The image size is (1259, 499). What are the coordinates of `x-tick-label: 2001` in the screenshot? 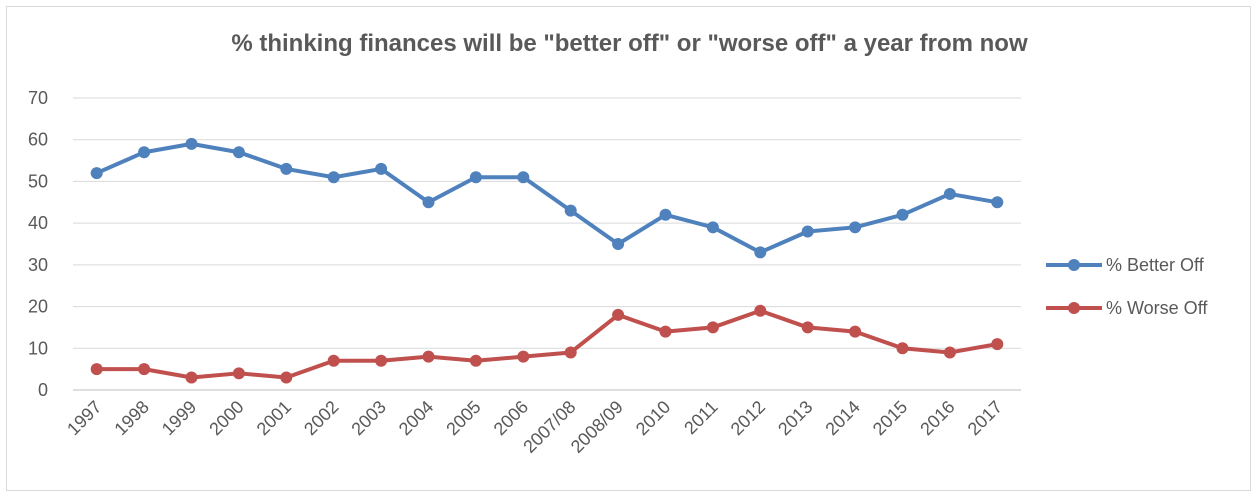 It's located at (274, 418).